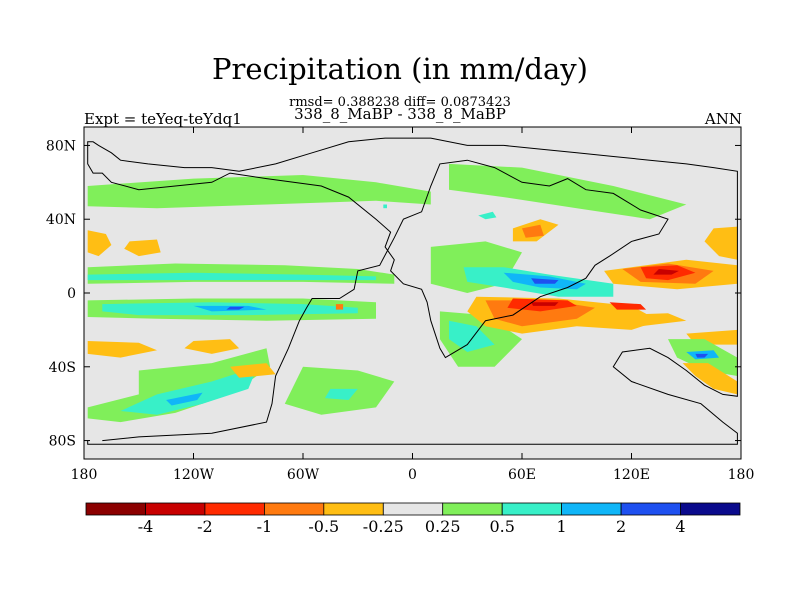  I want to click on x-tick-label-5: 120E, so click(631, 475).